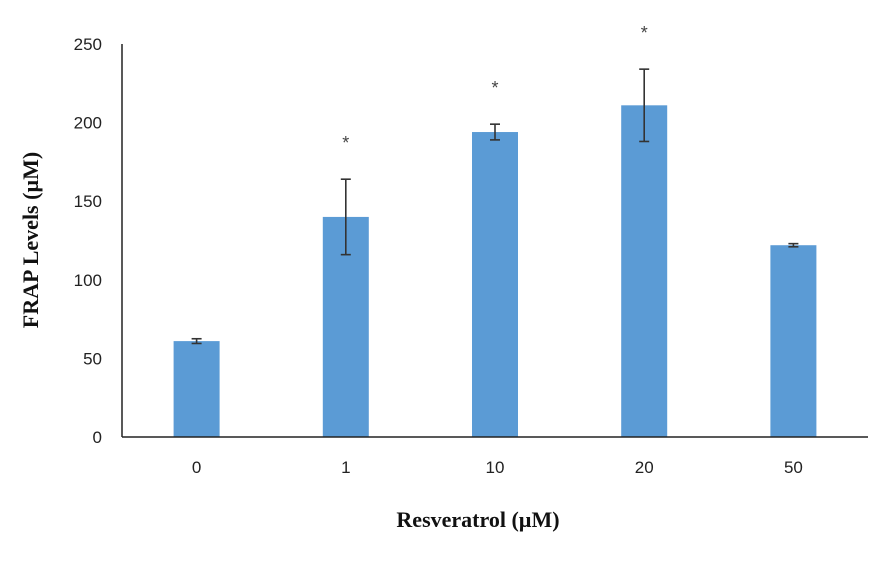 The image size is (888, 561). I want to click on y-tick-label: 200, so click(88, 123).